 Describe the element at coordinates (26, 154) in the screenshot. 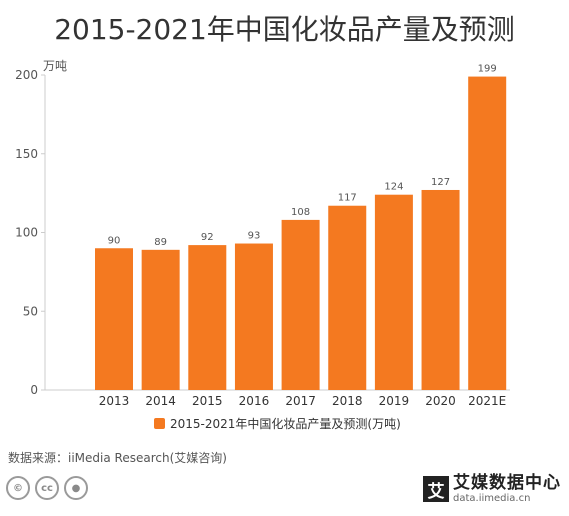

I see `y-tick-label: 150` at that location.